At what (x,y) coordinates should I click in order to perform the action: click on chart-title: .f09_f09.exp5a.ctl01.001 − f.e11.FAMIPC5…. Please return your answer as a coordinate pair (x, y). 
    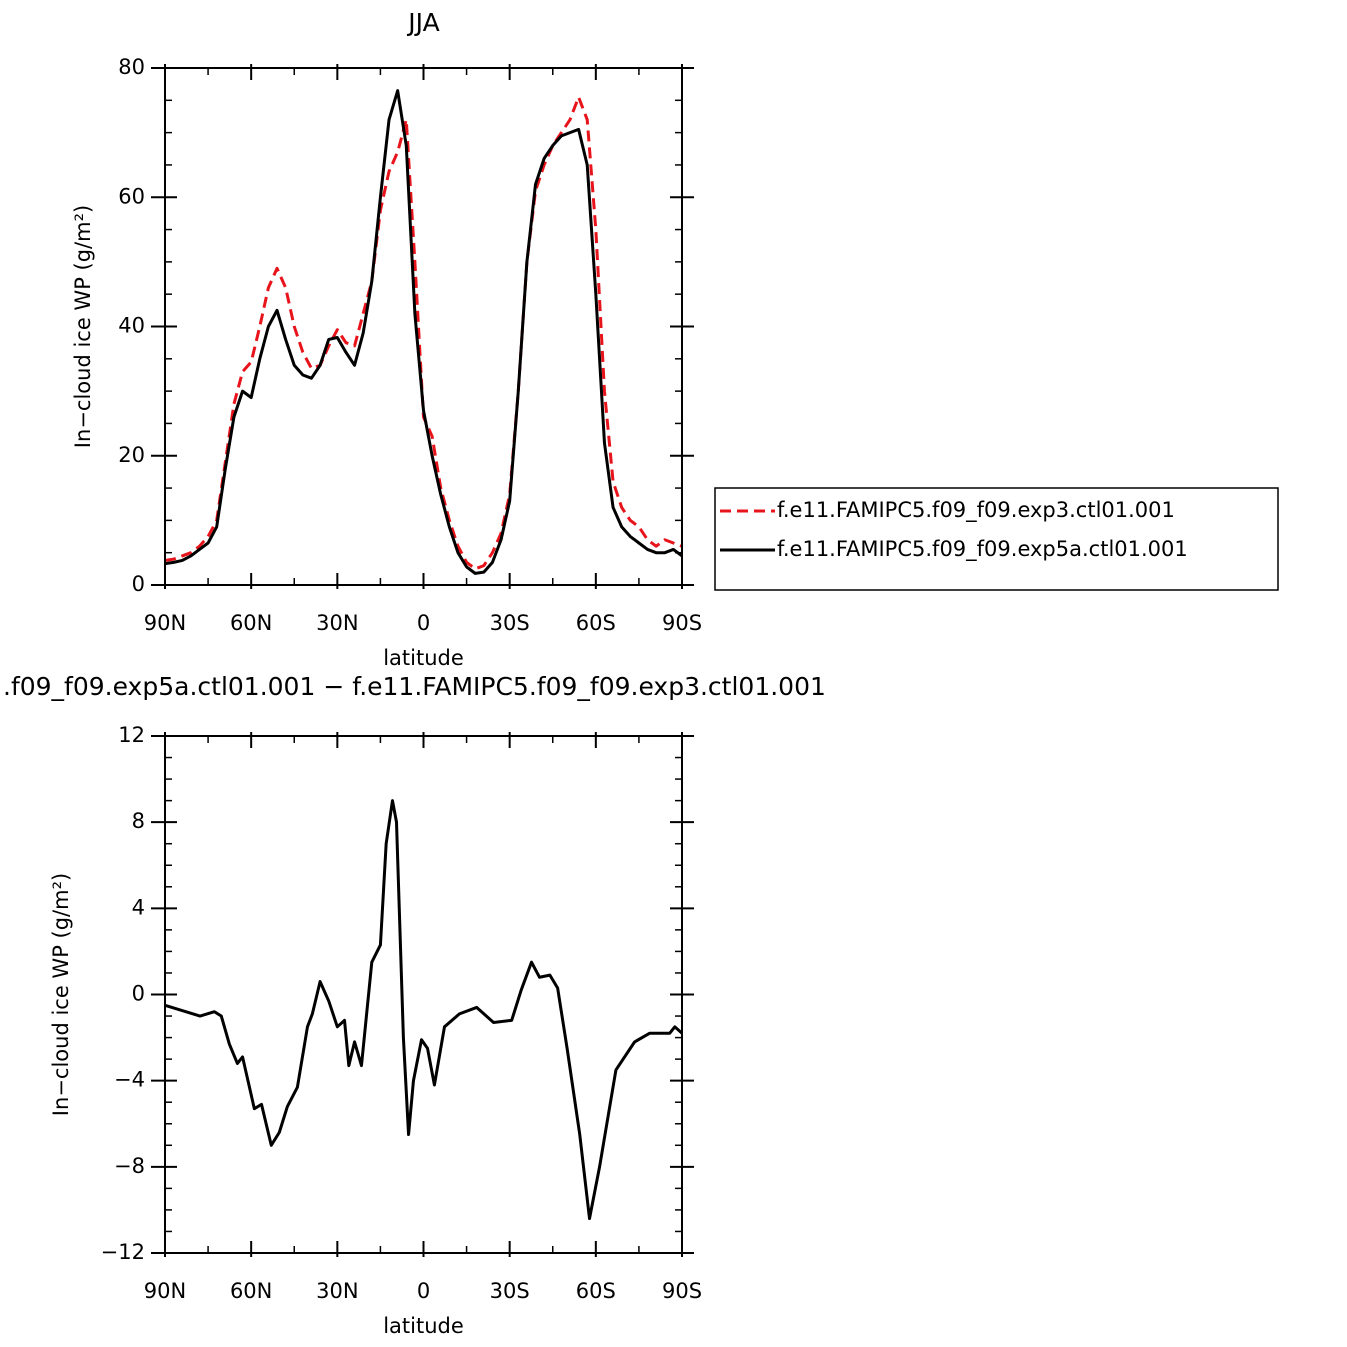
    Looking at the image, I should click on (414, 686).